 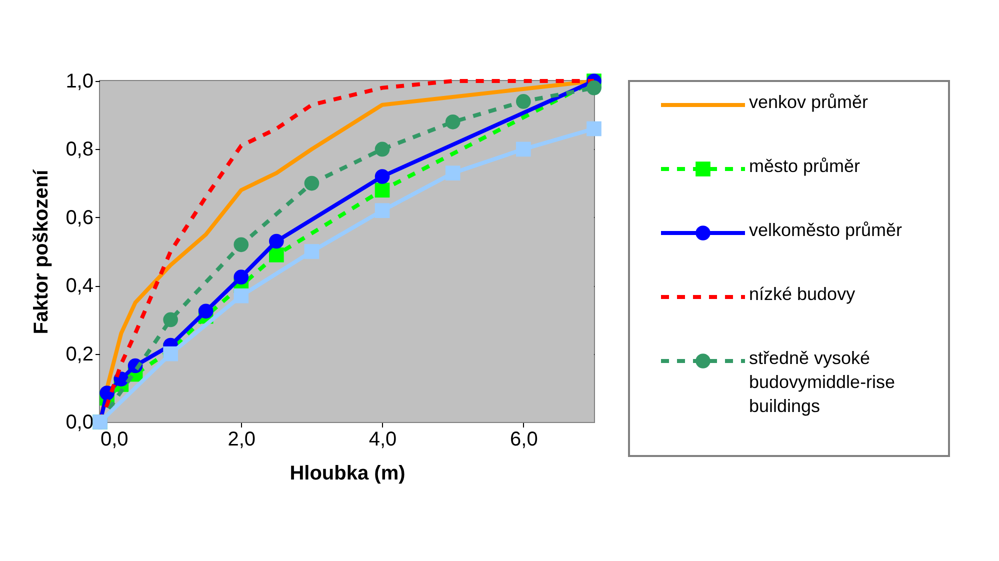 I want to click on y-tick-label: 0,2, so click(x=80, y=354).